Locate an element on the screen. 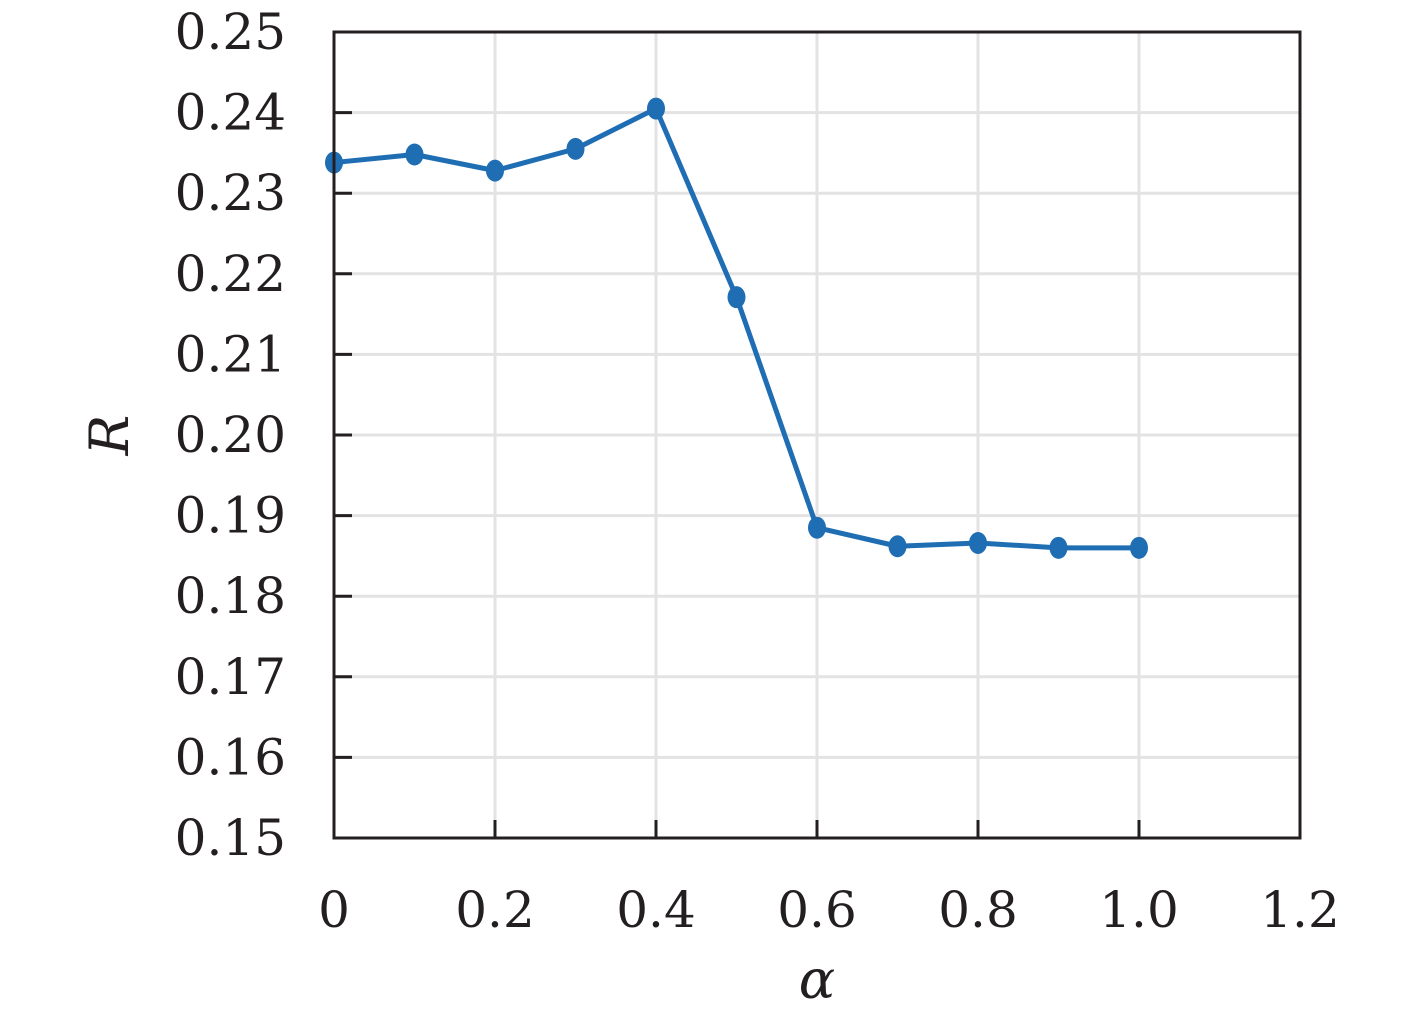 Image resolution: width=1417 pixels, height=1016 pixels. y-tick-label: 0.15 is located at coordinates (230, 838).